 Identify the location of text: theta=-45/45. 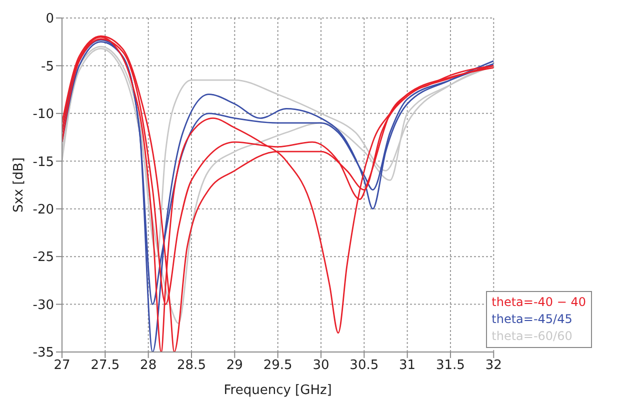
(533, 319).